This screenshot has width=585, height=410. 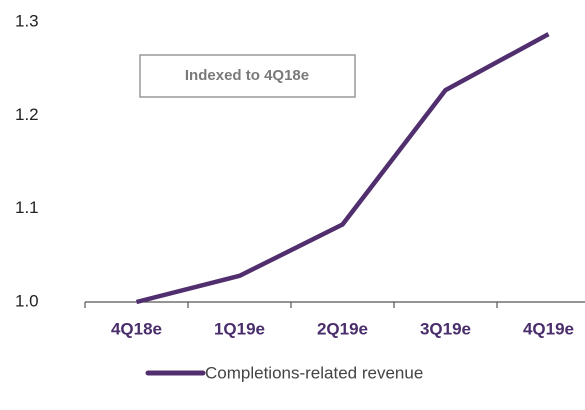 What do you see at coordinates (342, 328) in the screenshot?
I see `x-tick-label: 2Q19e` at bounding box center [342, 328].